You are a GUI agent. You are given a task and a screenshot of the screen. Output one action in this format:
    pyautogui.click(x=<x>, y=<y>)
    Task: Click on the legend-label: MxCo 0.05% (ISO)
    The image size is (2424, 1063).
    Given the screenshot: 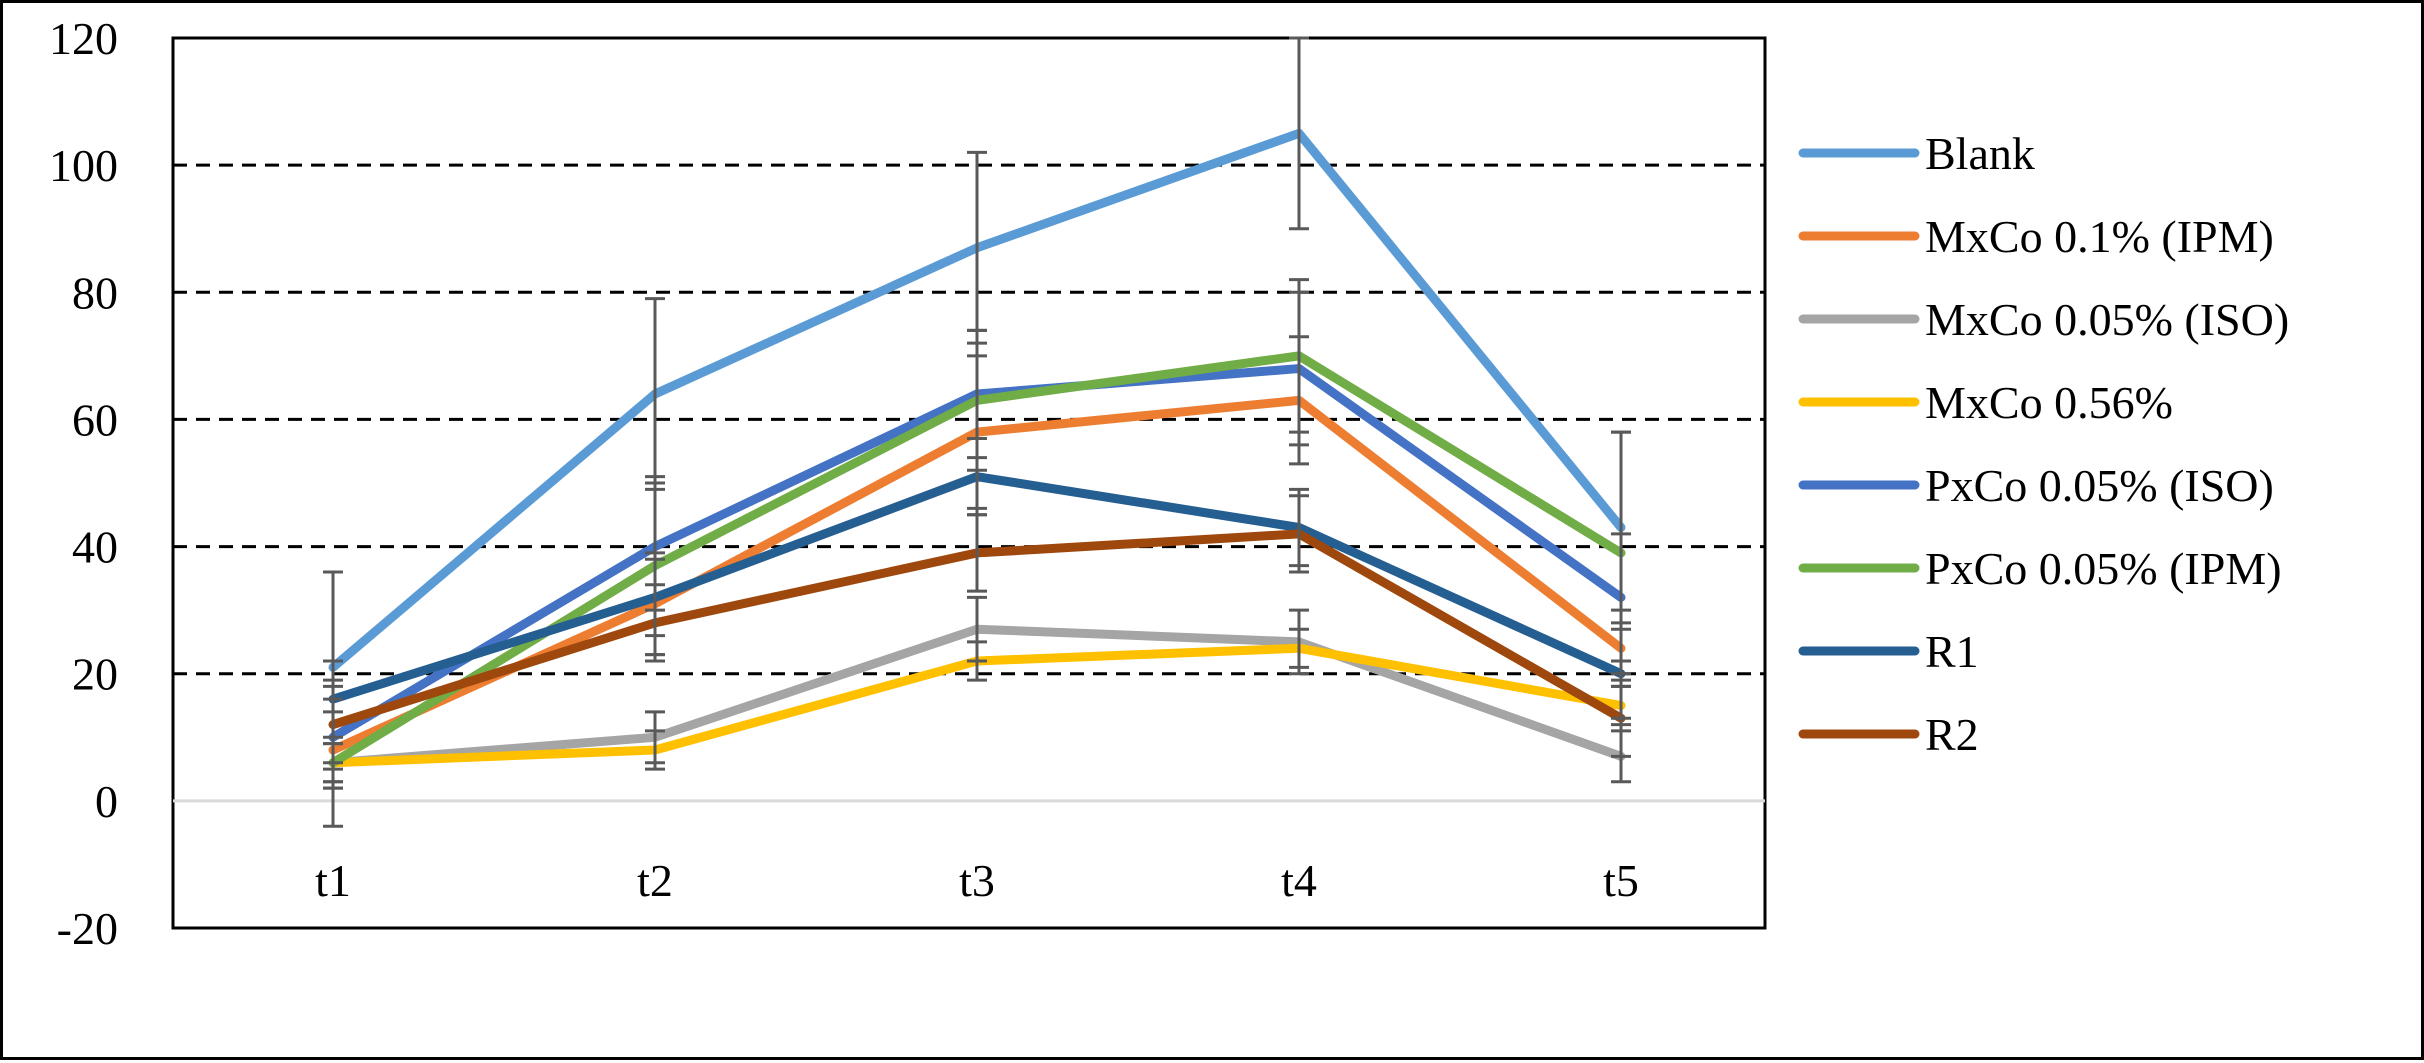 What is the action you would take?
    pyautogui.click(x=2107, y=319)
    